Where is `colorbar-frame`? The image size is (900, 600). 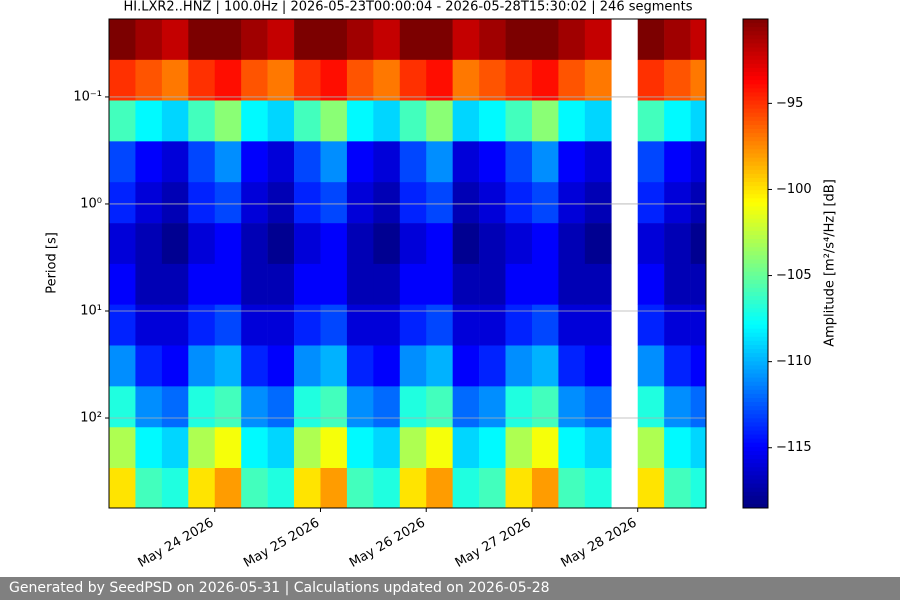
colorbar-frame is located at coordinates (755, 263).